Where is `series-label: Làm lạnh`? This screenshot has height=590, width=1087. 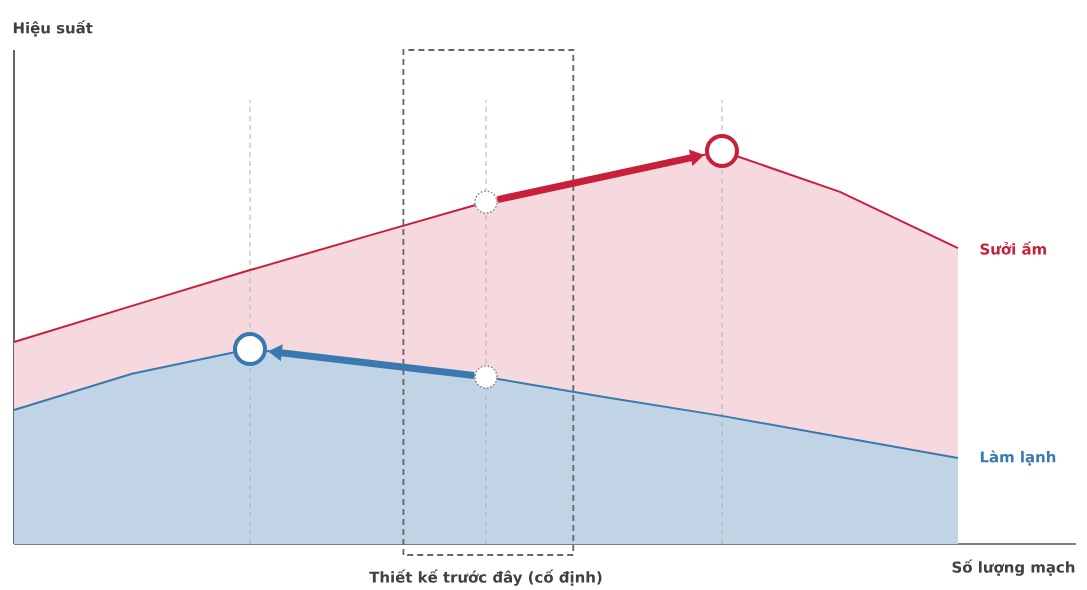
series-label: Làm lạnh is located at coordinates (1018, 458).